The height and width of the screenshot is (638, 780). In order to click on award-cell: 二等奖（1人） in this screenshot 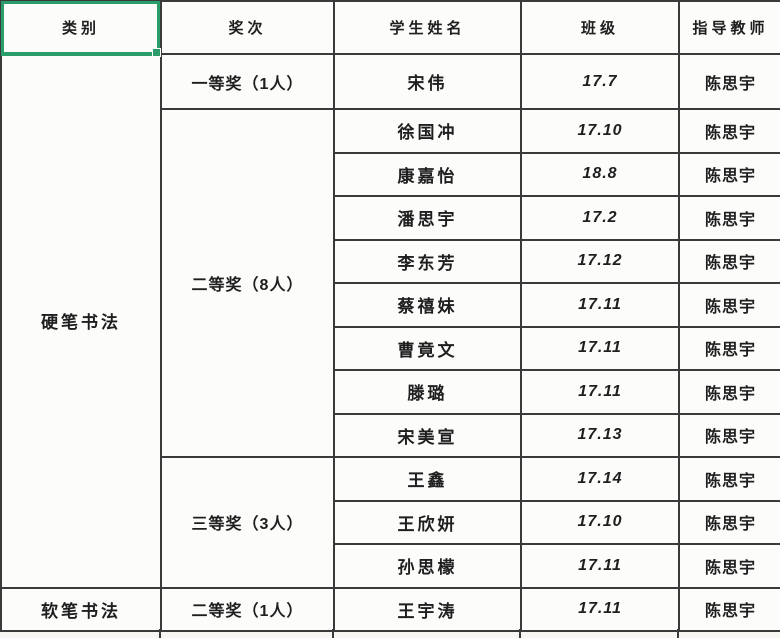, I will do `click(247, 609)`.